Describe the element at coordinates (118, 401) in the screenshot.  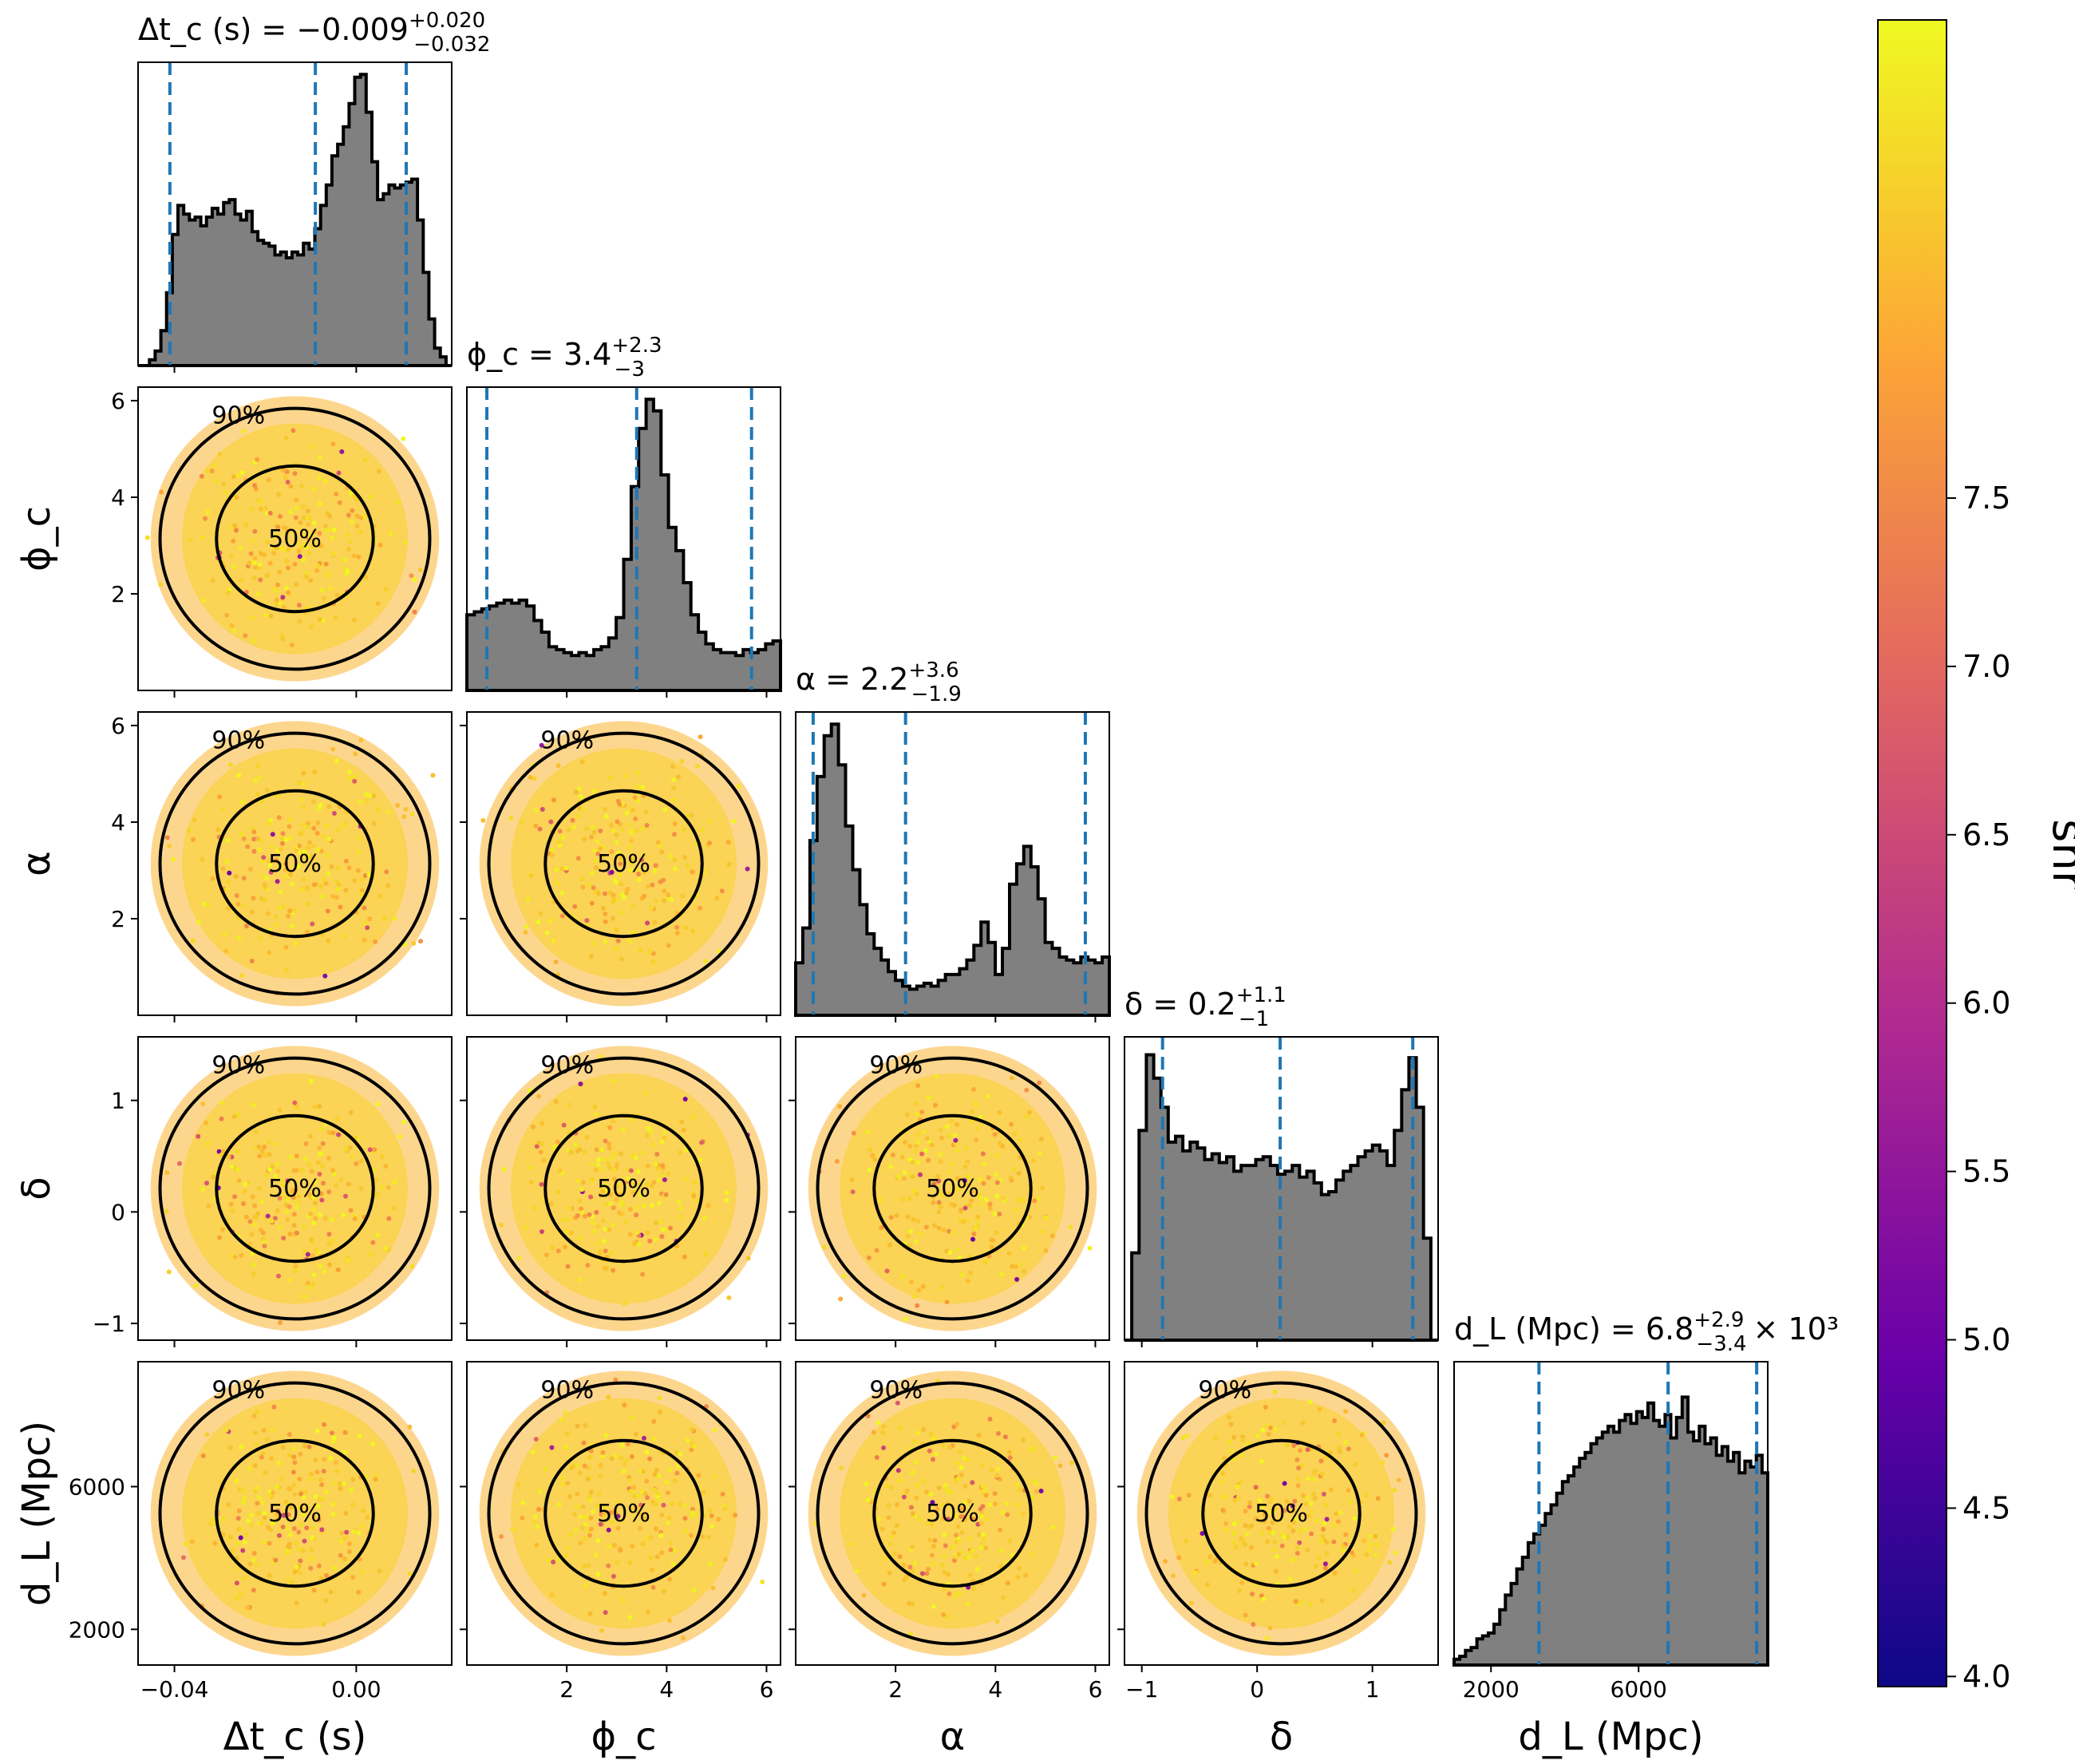
I see `y-tick-label-phic: 6` at that location.